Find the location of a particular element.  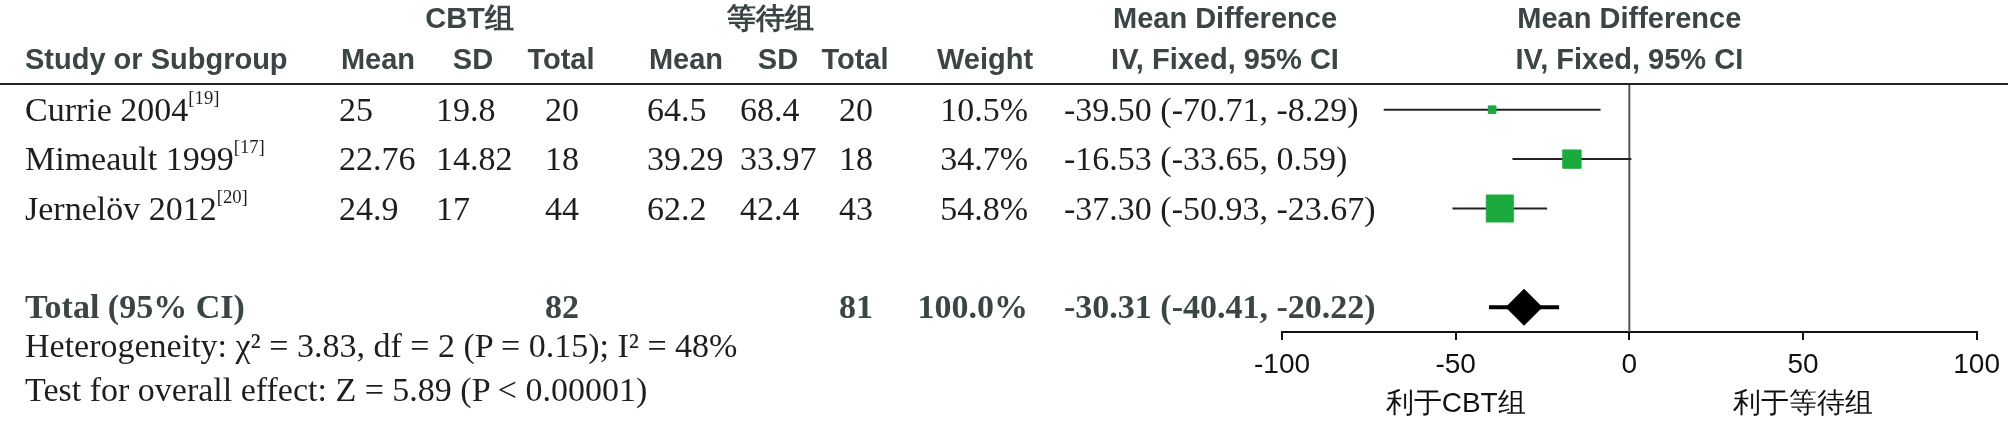

text: 24.9 is located at coordinates (369, 208).